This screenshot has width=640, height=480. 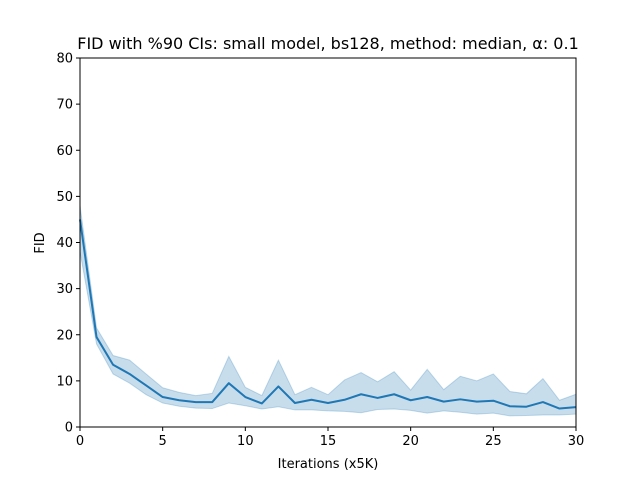 I want to click on y-tick-label: 40, so click(x=64, y=243).